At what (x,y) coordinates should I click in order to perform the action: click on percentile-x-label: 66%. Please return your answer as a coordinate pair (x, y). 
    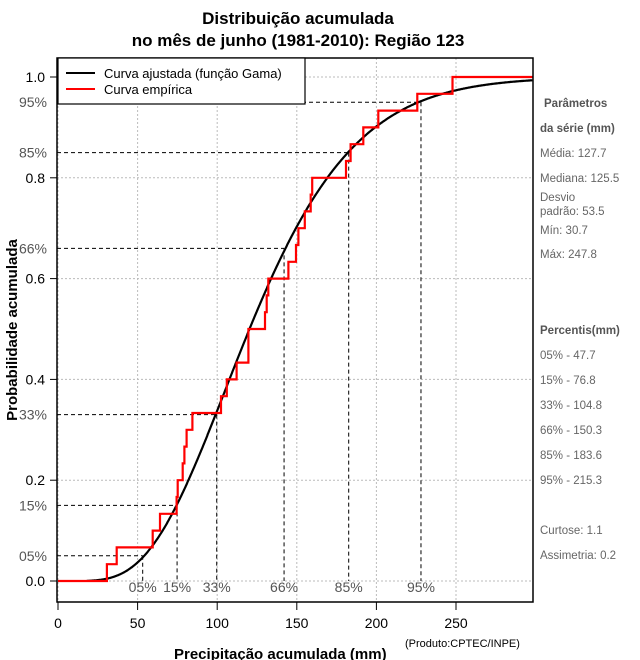
    Looking at the image, I should click on (284, 587).